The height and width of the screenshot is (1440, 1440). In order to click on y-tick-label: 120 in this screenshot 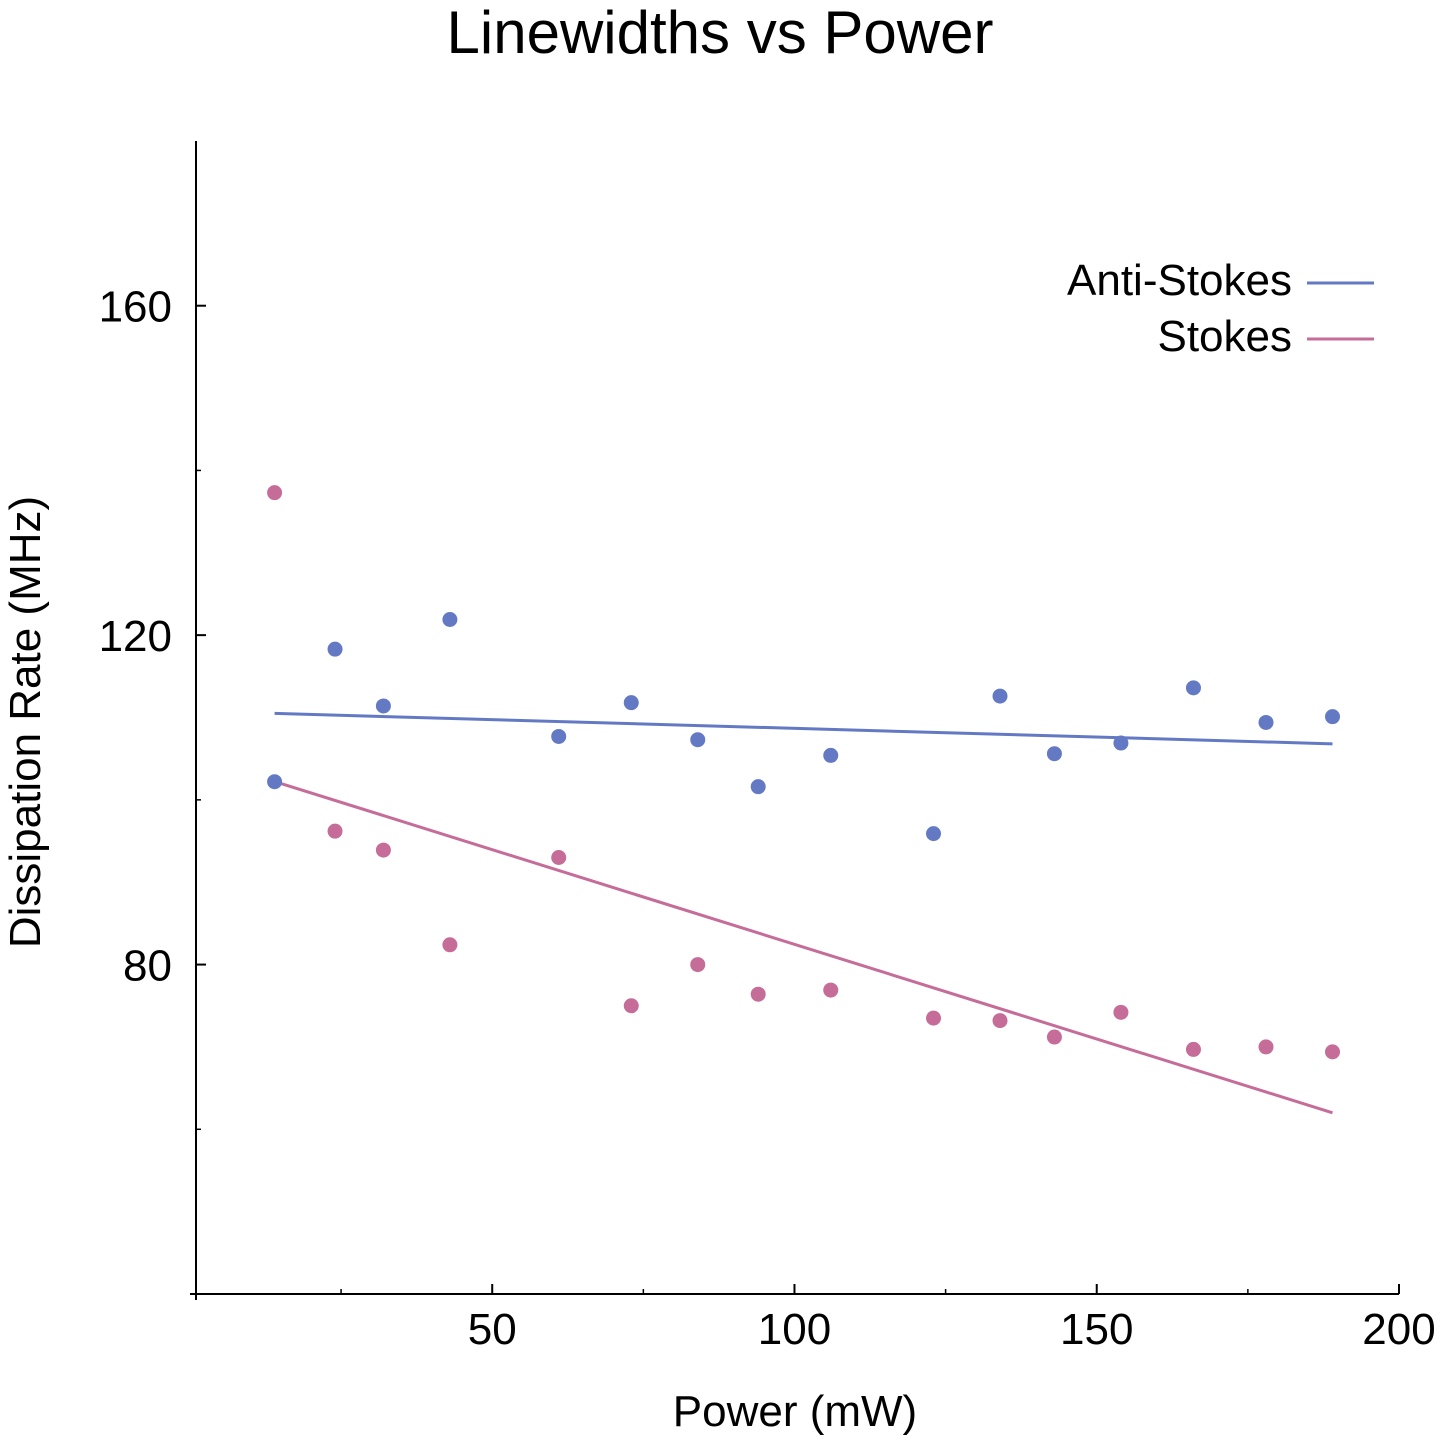, I will do `click(135, 636)`.